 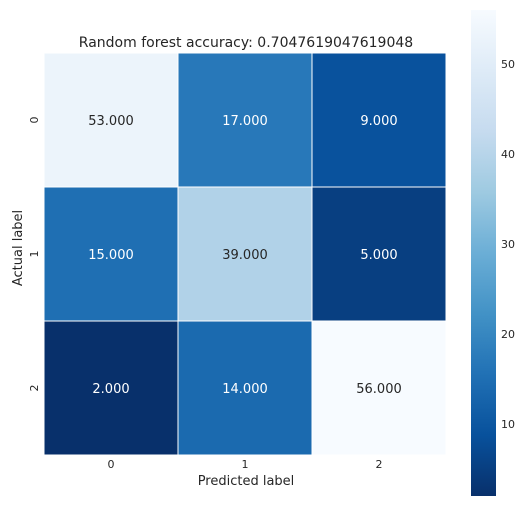 I want to click on x-tick-label: 0, so click(x=111, y=464).